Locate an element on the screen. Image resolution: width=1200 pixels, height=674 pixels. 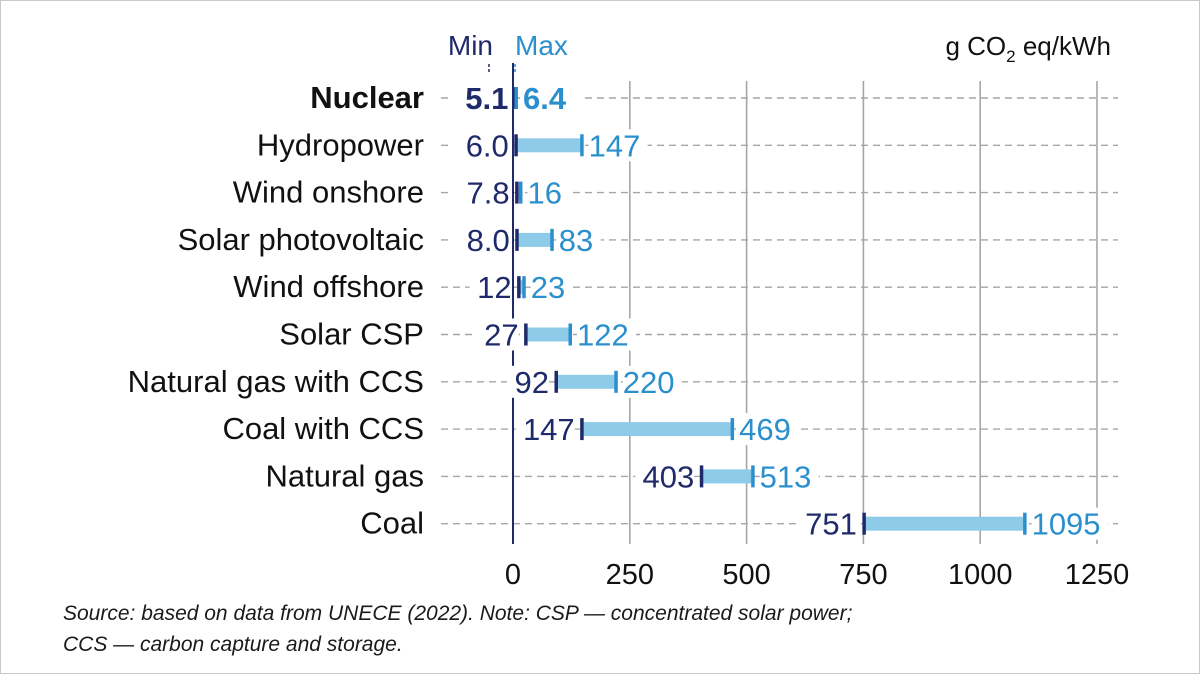
category-label: Coal with CCS is located at coordinates (323, 428).